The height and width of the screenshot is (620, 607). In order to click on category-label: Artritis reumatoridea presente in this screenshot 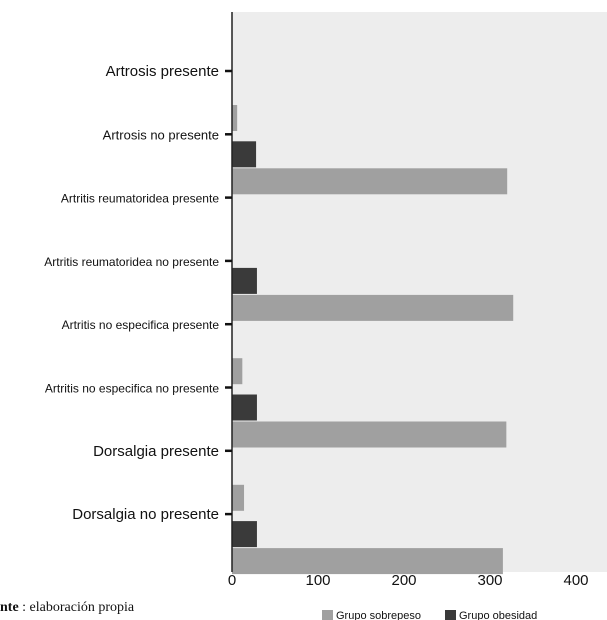, I will do `click(140, 199)`.